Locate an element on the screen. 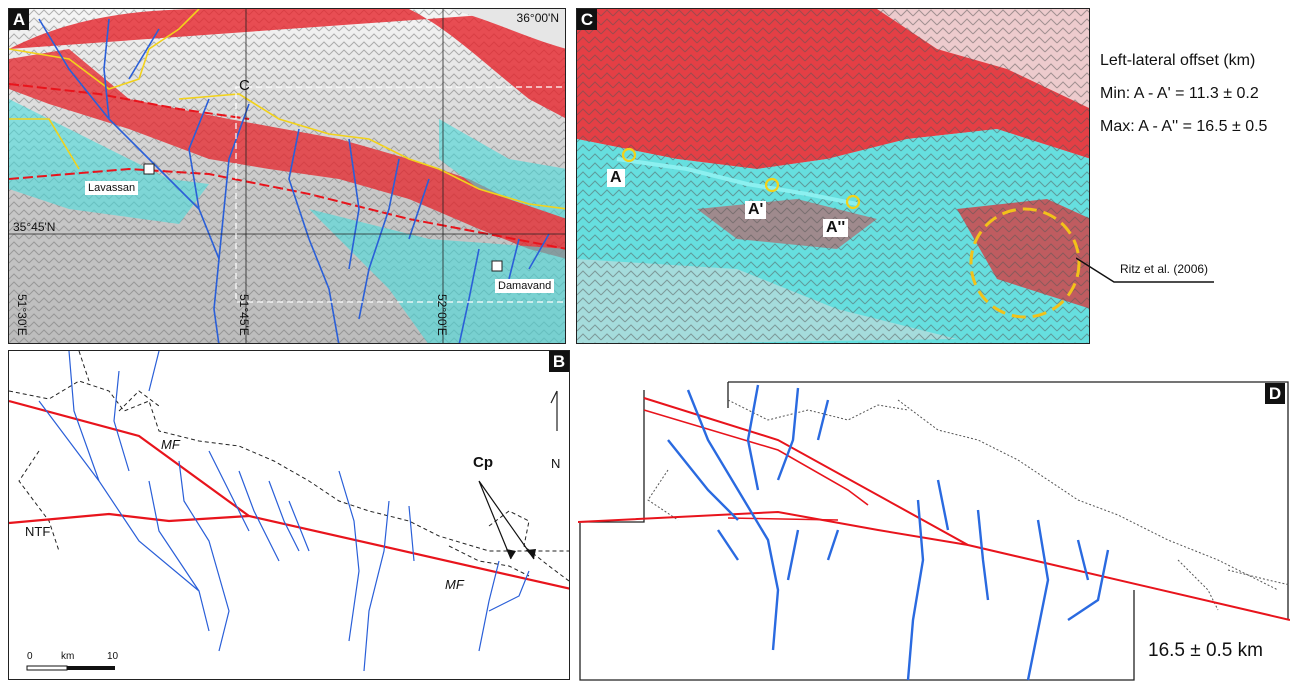 The width and height of the screenshot is (1290, 686). point-a-label: A is located at coordinates (616, 178).